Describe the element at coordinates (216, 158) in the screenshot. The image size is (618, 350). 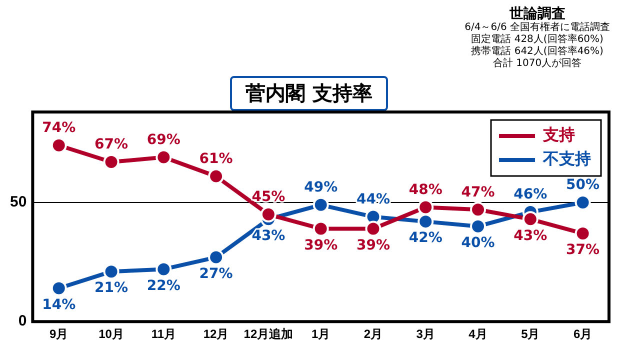
I see `data-label: 61%` at that location.